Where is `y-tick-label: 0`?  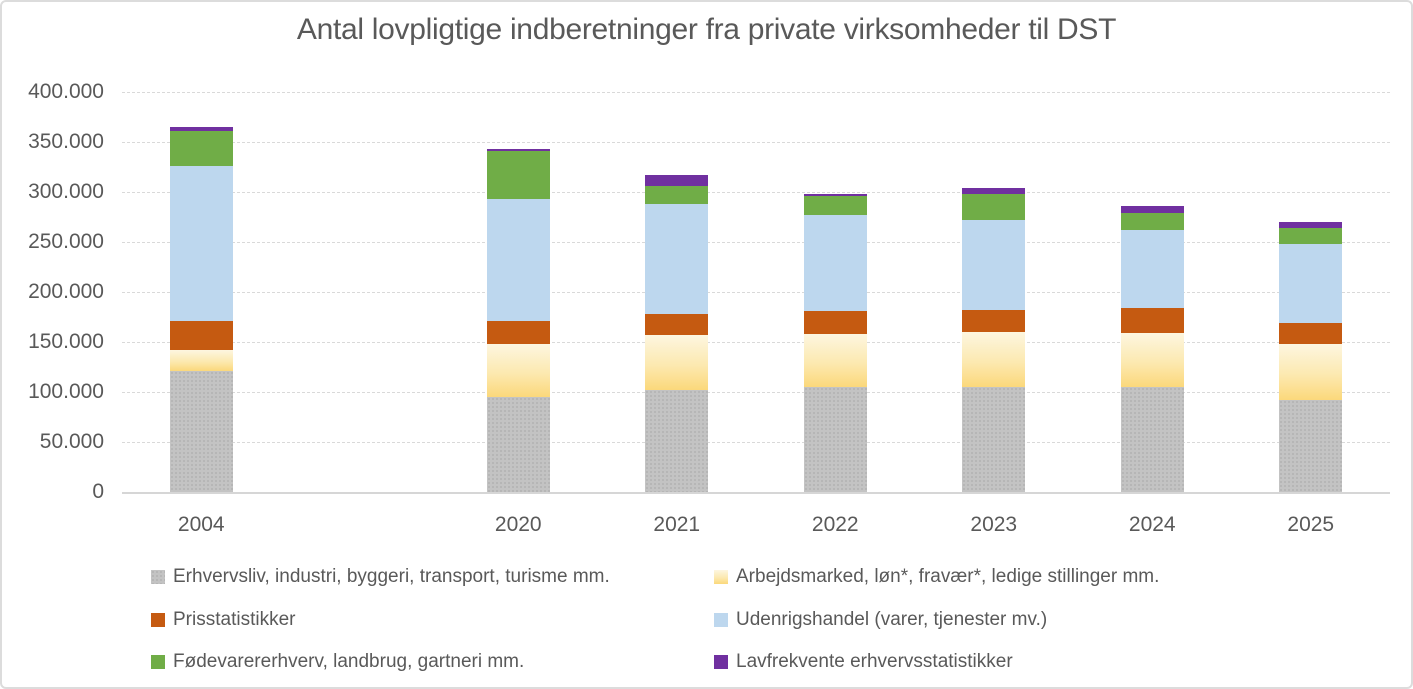 y-tick-label: 0 is located at coordinates (98, 491).